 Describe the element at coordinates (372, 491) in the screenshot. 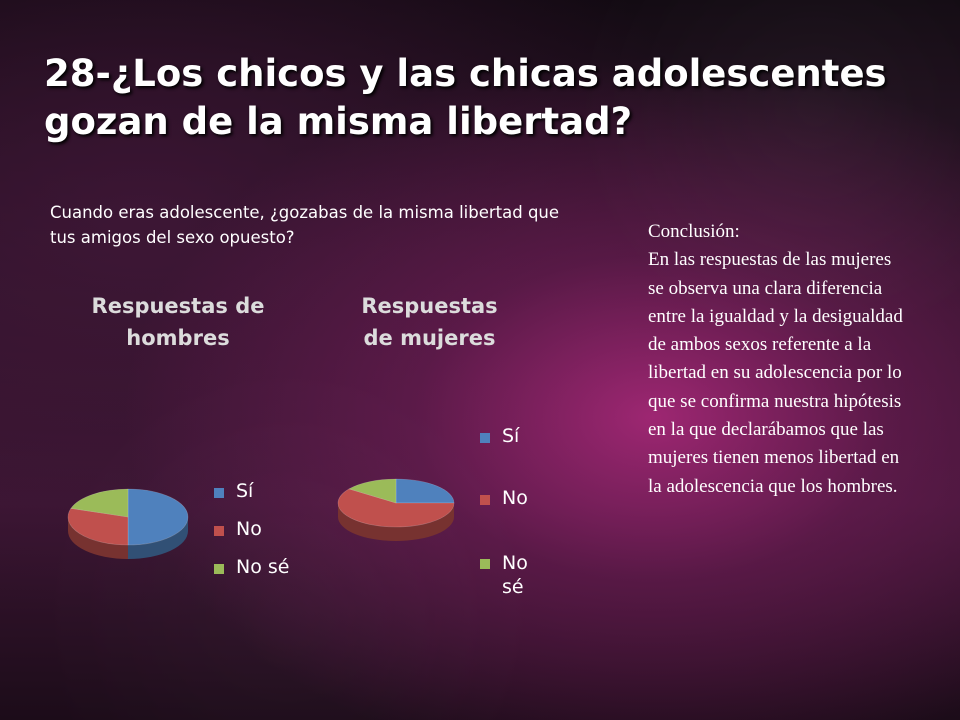

I see `mujeres-slice-nose` at that location.